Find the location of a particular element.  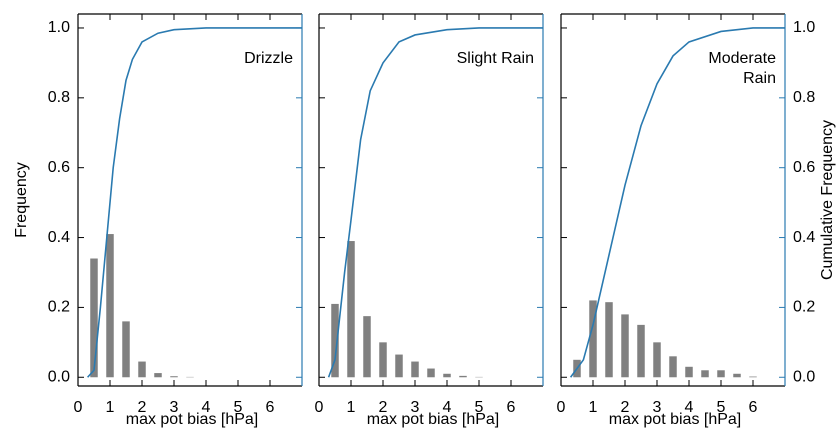

y2-tick-label: 0.2 is located at coordinates (804, 307).